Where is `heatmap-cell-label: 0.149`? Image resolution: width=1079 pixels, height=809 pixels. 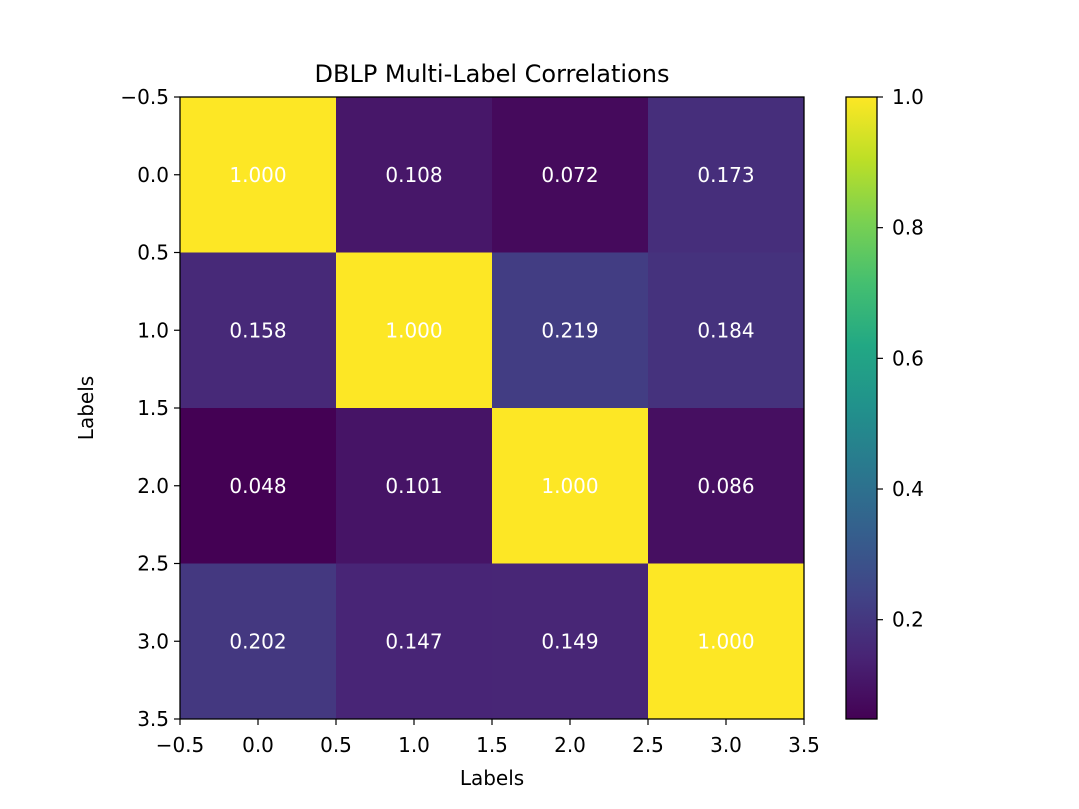 heatmap-cell-label: 0.149 is located at coordinates (569, 641).